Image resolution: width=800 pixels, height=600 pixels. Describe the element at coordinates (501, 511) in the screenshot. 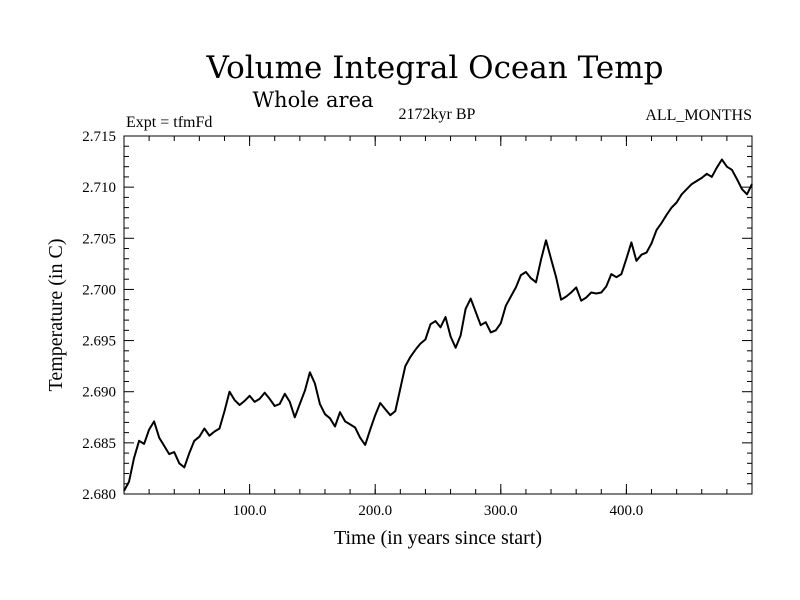

I see `x-tick-label: 300.0` at that location.